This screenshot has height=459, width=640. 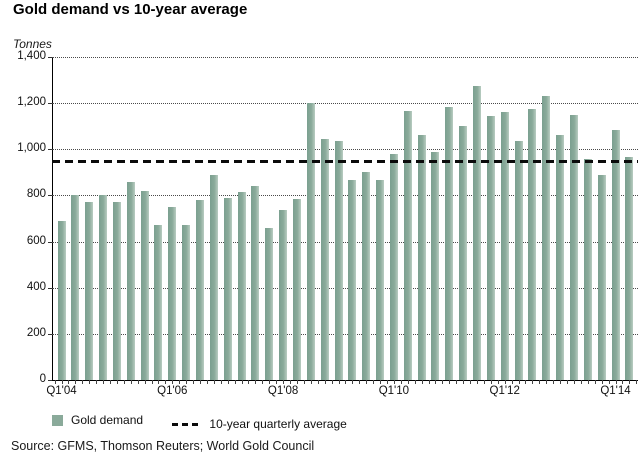 What do you see at coordinates (283, 391) in the screenshot?
I see `x-axis-label-Q1'08: Q1'08` at bounding box center [283, 391].